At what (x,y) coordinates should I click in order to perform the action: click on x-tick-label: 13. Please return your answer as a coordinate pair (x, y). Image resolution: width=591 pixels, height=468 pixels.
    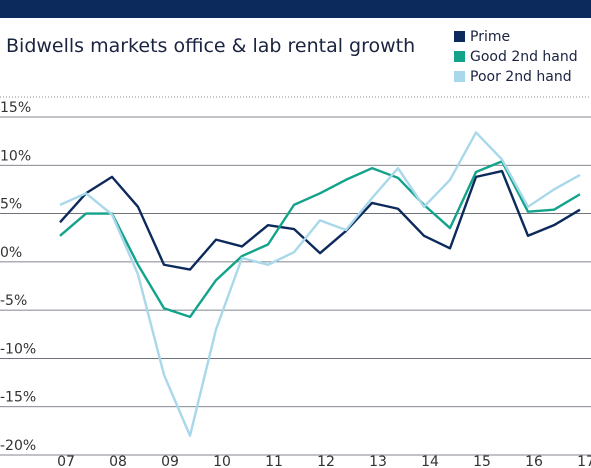
    Looking at the image, I should click on (378, 461).